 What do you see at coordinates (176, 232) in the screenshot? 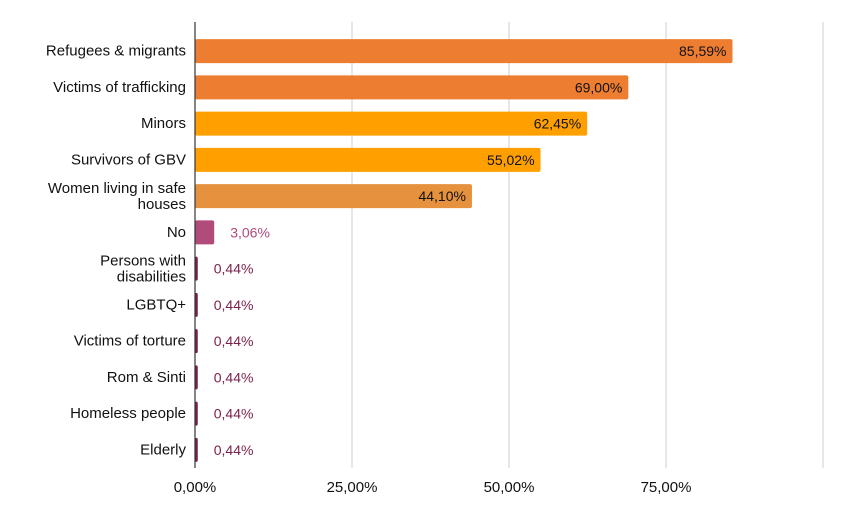
I see `category-label-5: No` at bounding box center [176, 232].